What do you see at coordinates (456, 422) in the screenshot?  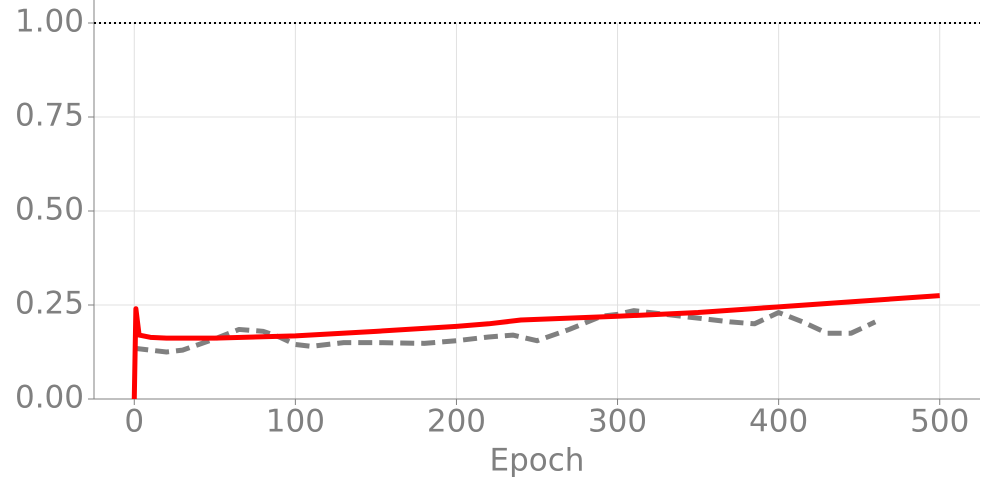 I see `x-tick-label: 200` at bounding box center [456, 422].